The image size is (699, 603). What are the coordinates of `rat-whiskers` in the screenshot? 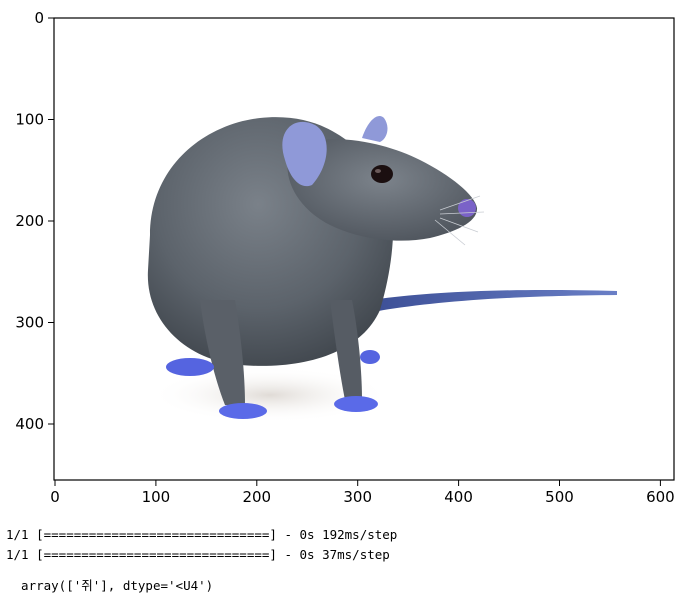 It's located at (459, 220).